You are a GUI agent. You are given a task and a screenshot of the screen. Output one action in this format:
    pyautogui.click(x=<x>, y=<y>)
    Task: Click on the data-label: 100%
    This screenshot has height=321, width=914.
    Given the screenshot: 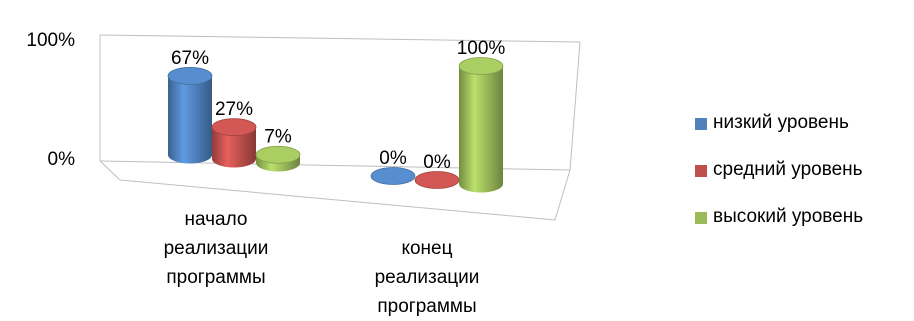 What is the action you would take?
    pyautogui.click(x=481, y=48)
    